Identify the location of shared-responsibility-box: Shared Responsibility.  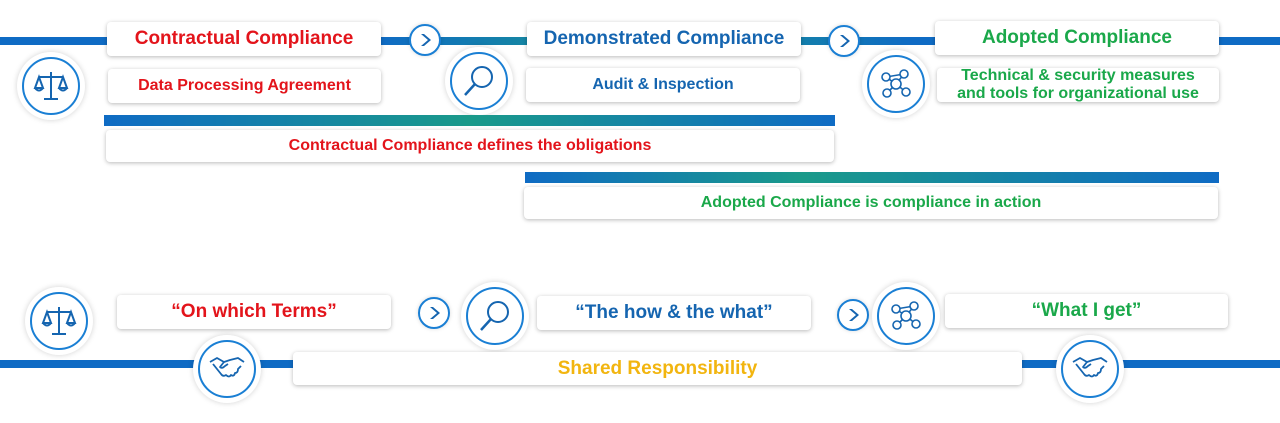
(657, 368).